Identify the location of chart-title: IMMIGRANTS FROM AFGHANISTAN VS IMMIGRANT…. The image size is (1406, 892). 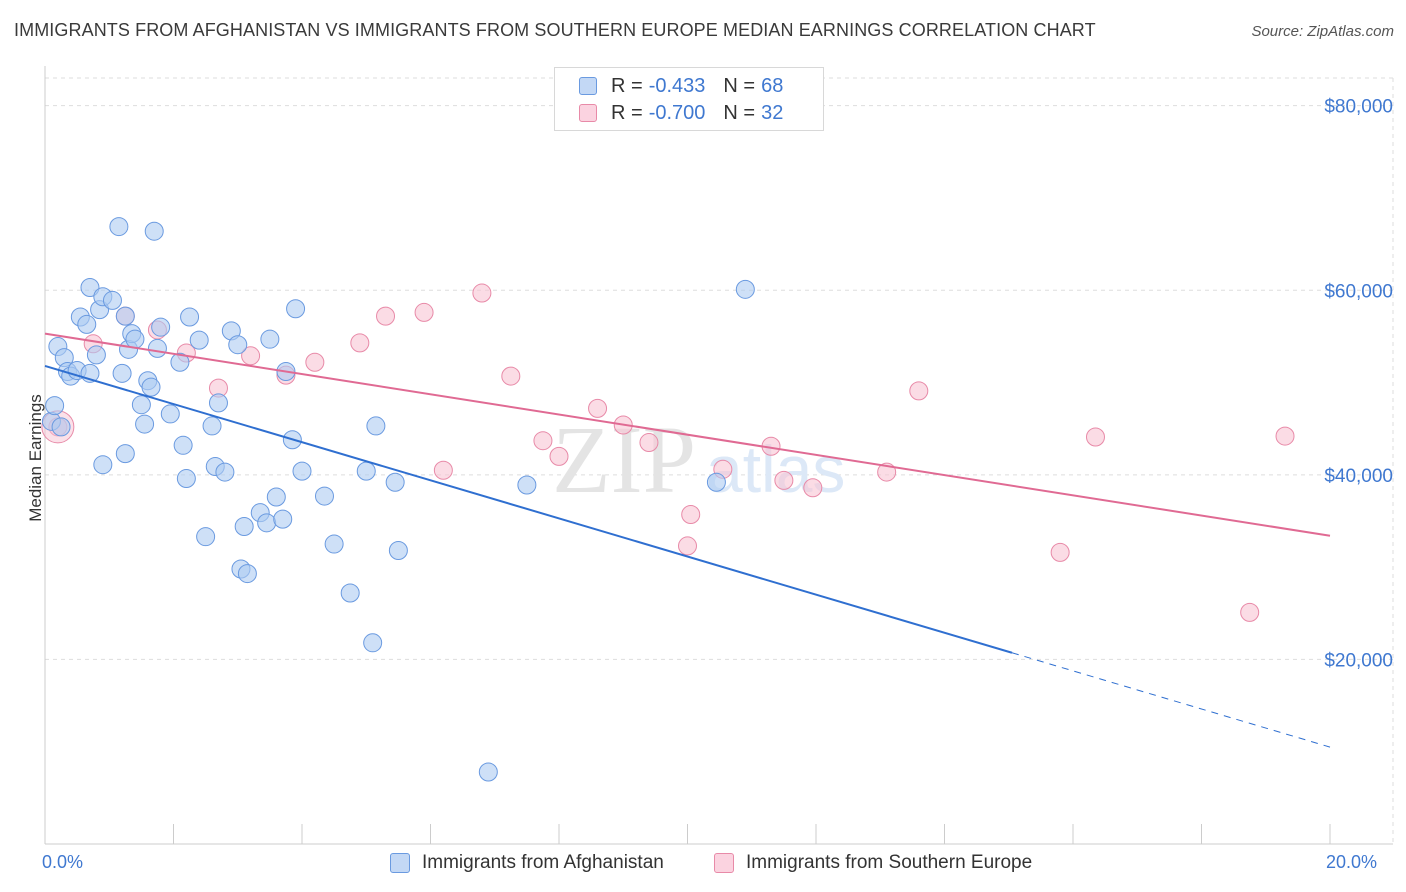
(555, 30).